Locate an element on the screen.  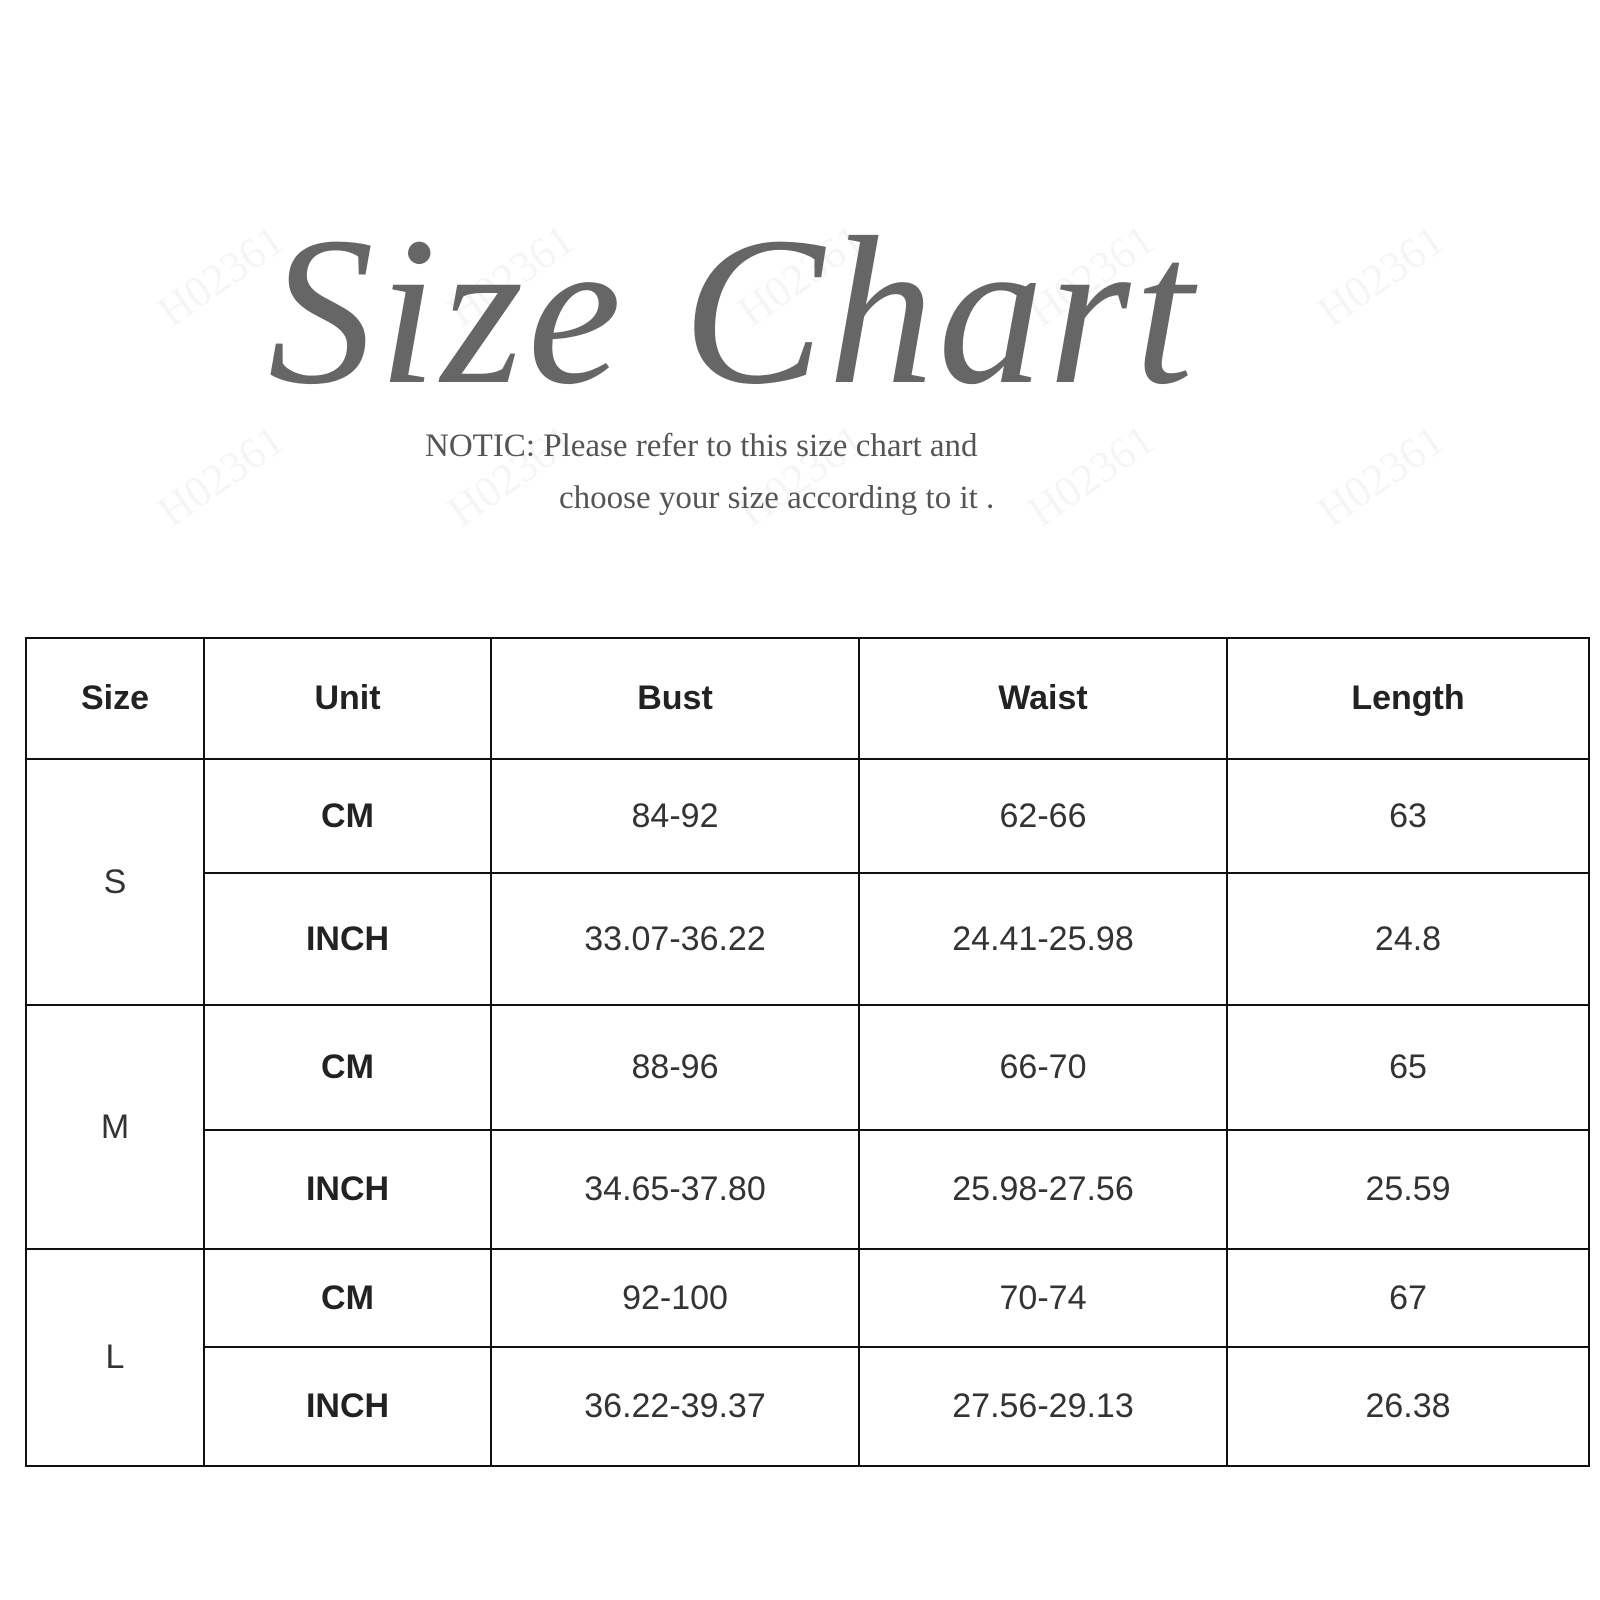
waist-cell: 62-66 is located at coordinates (1043, 816).